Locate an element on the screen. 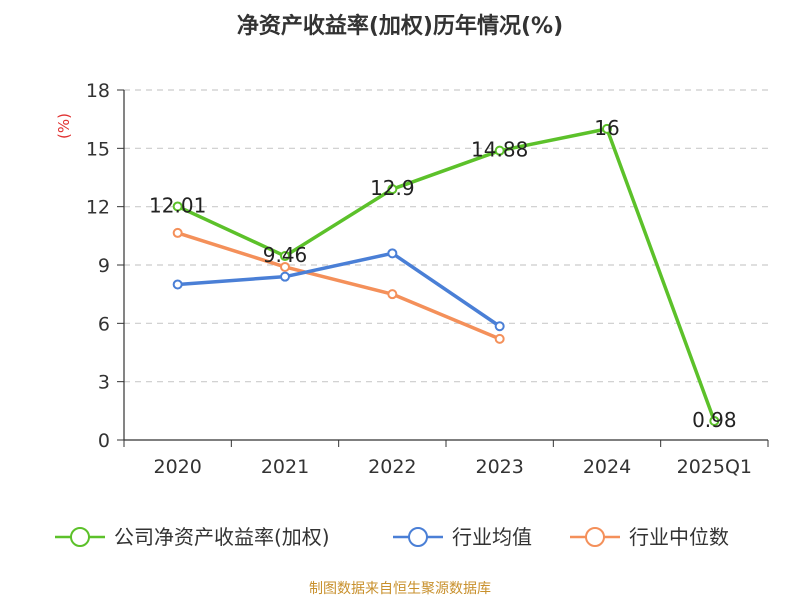 The image size is (800, 600). data-label: 12.9 is located at coordinates (392, 188).